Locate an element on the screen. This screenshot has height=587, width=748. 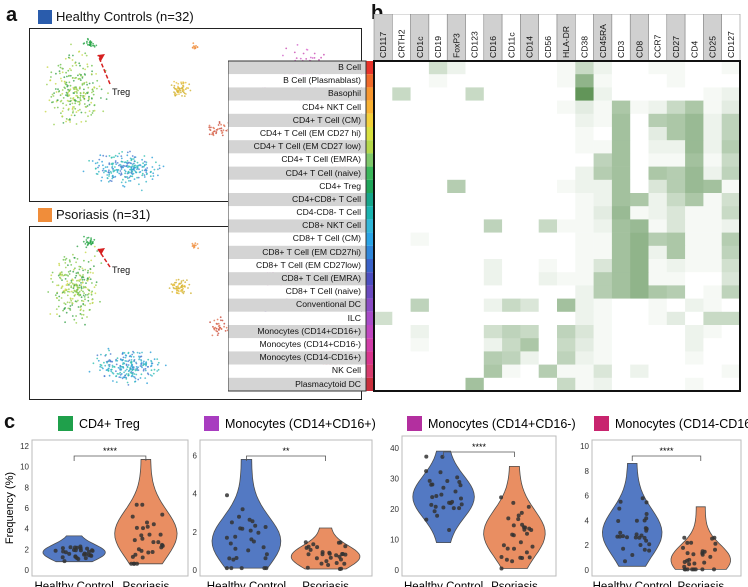
heatmap-row-label: CD4+ Treg is located at coordinates (340, 185).